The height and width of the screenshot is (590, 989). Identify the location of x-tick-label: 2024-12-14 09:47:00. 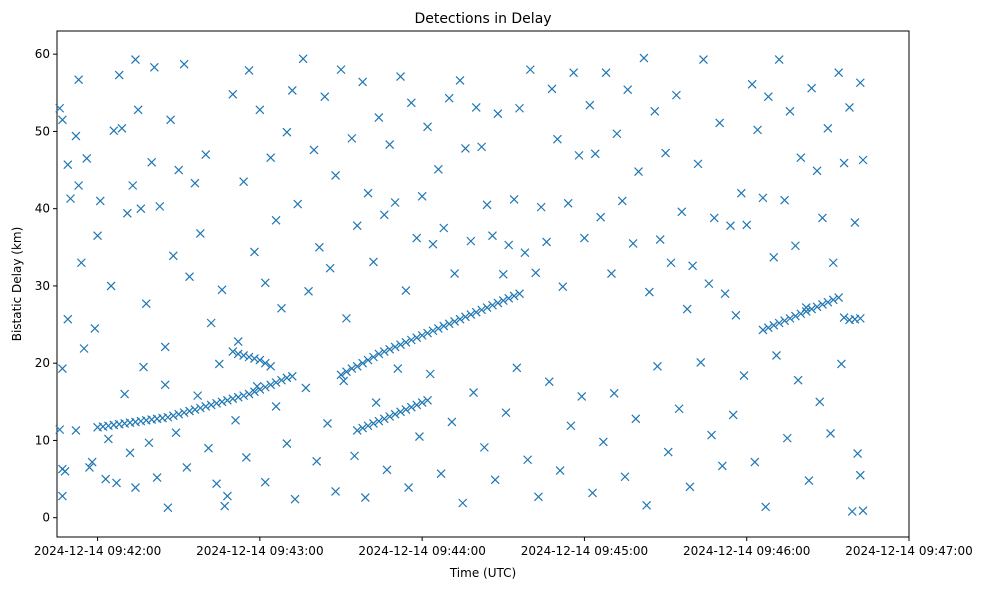
(908, 551).